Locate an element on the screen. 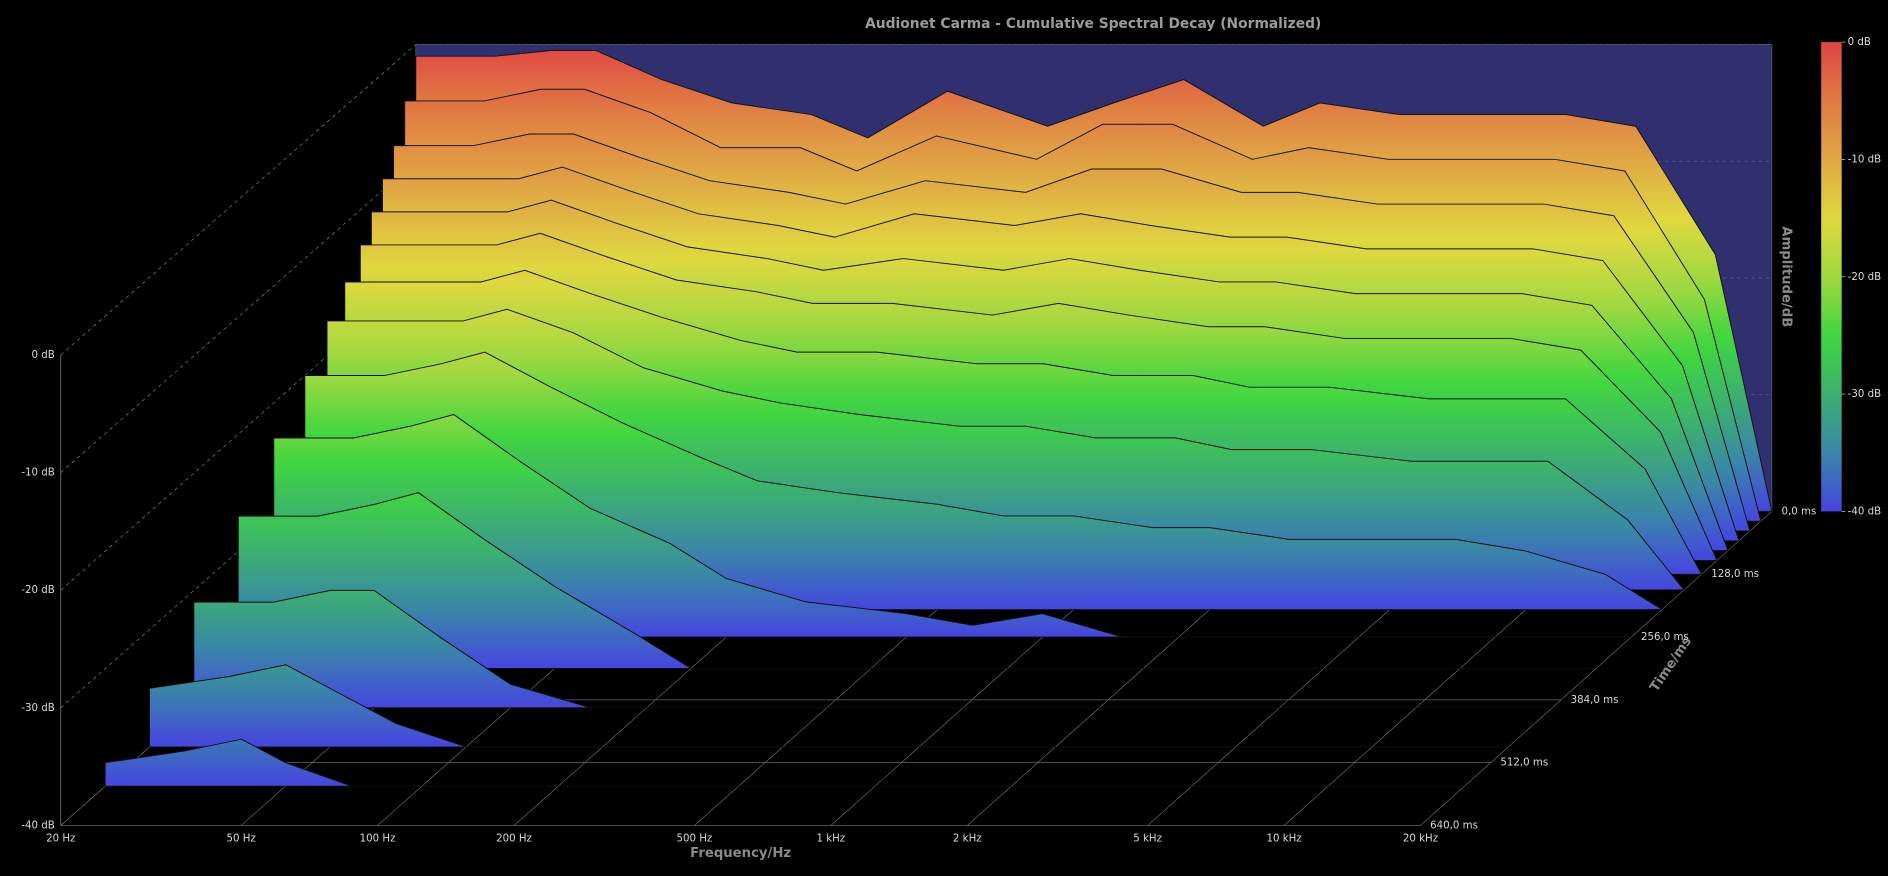  z-tick-label: -20 dB is located at coordinates (37, 590).